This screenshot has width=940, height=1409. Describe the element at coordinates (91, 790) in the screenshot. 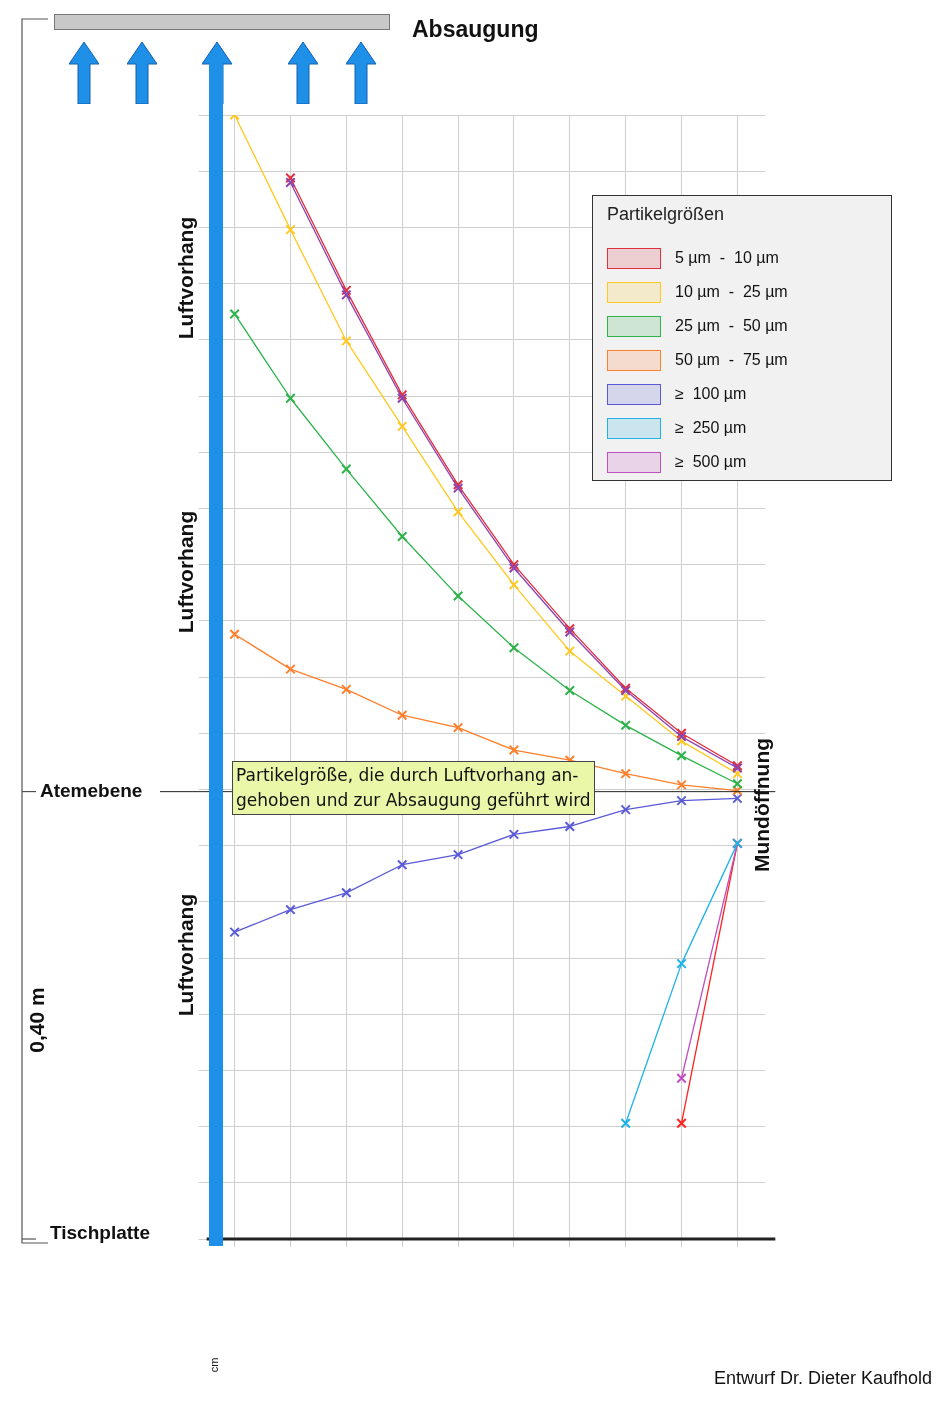

I see `ref-line-label: Atemebene` at that location.